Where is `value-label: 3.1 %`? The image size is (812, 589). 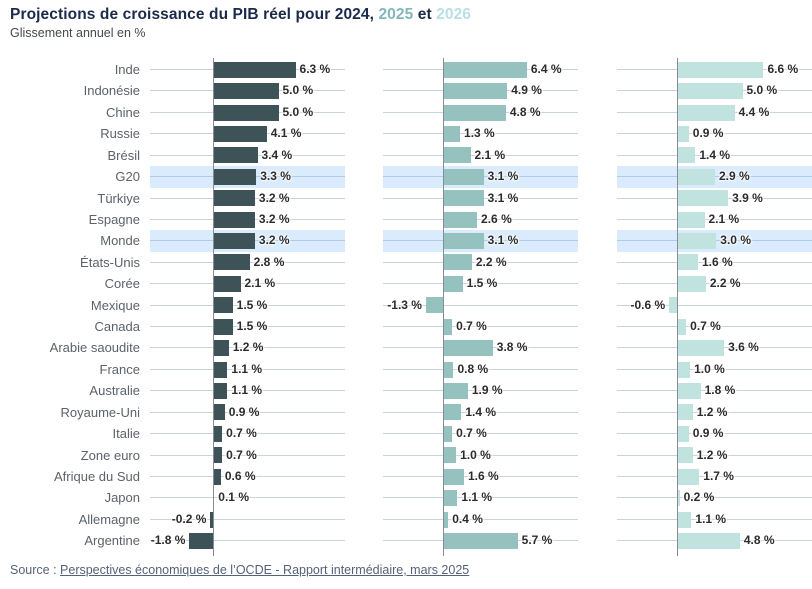 value-label: 3.1 % is located at coordinates (503, 197).